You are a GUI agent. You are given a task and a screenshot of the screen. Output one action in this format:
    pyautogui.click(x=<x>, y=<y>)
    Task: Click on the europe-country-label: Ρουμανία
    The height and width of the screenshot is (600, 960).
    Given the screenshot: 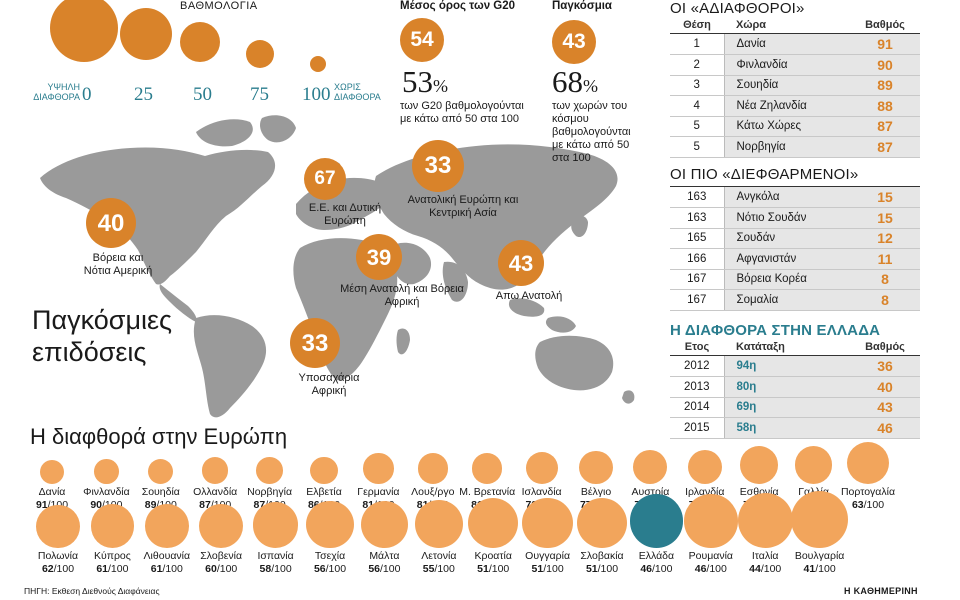 What is the action you would take?
    pyautogui.click(x=710, y=556)
    